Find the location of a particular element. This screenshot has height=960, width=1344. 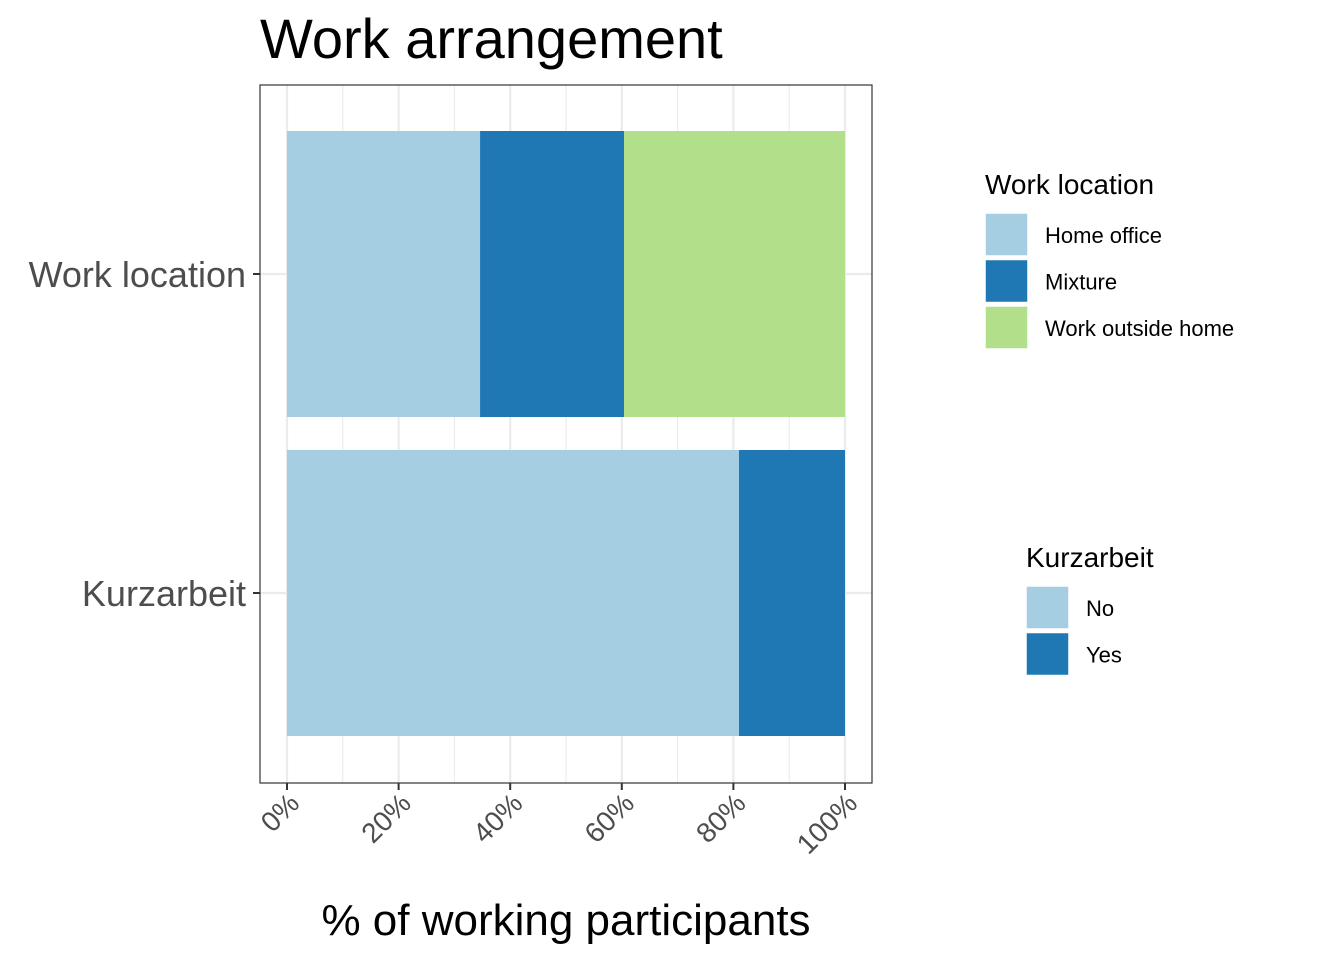

x-axis-label: % of working participants is located at coordinates (565, 920).